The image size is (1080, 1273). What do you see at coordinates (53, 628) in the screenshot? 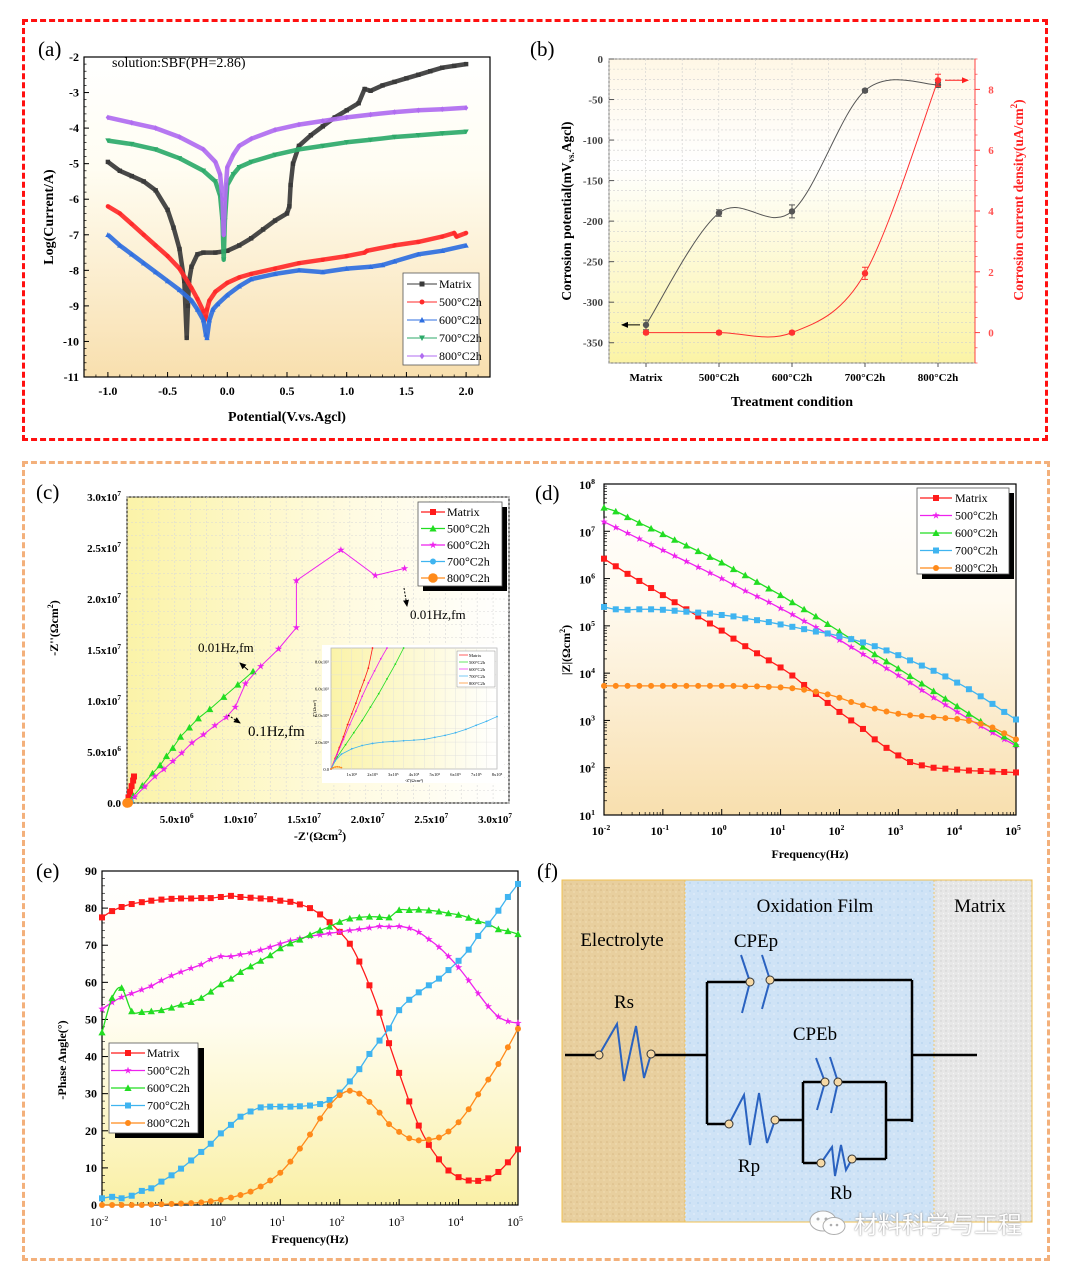
I see `panel-c-y-axis-title: -Z''(Ωcm2)` at bounding box center [53, 628].